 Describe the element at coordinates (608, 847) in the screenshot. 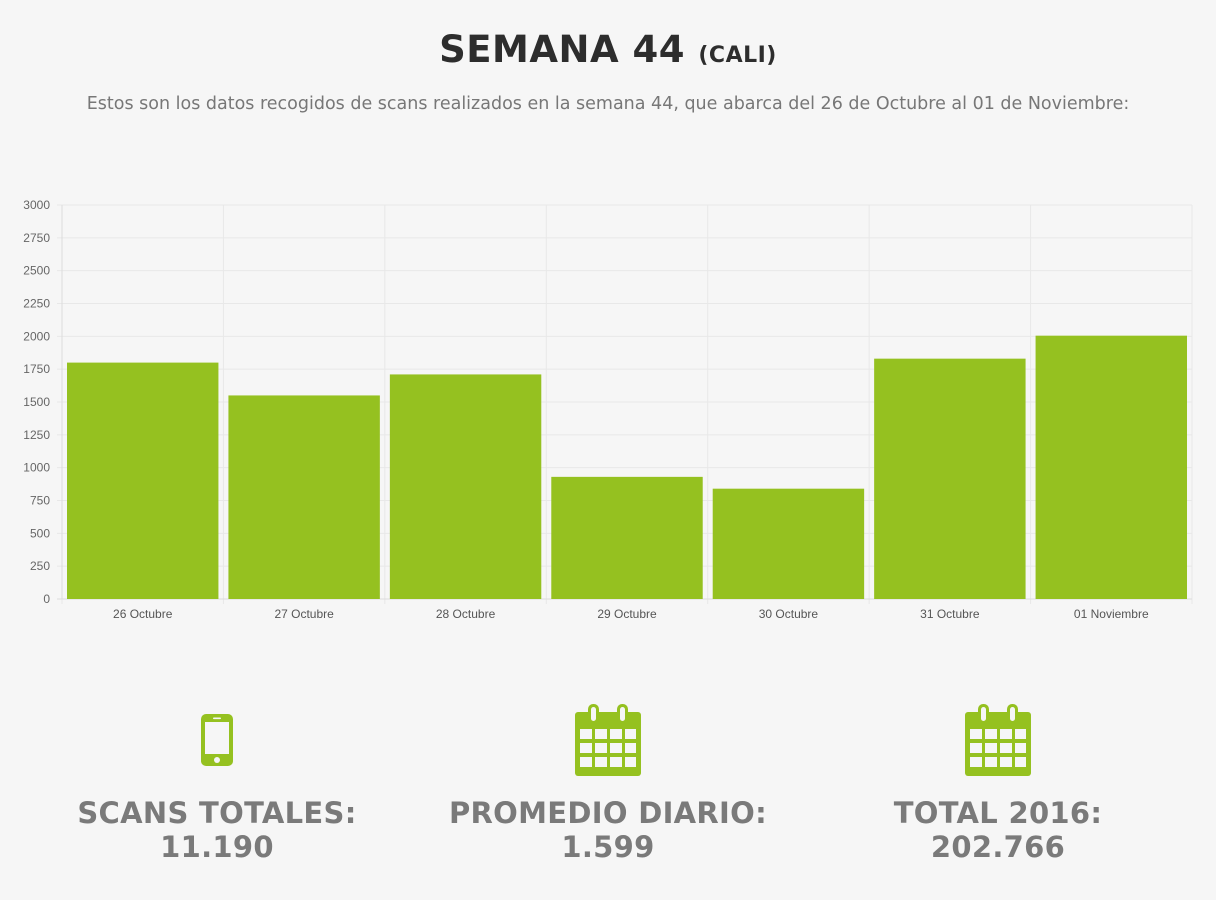

I see `stat-value: 1.599` at that location.